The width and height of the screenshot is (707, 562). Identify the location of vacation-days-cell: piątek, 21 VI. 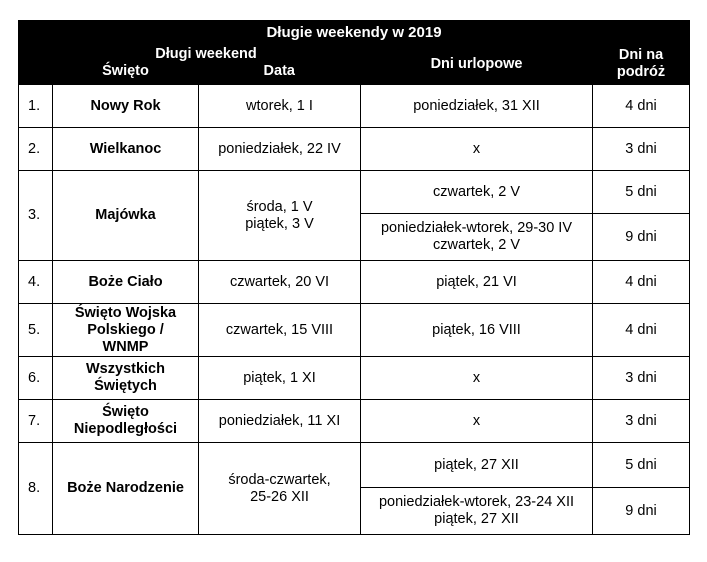
(476, 282).